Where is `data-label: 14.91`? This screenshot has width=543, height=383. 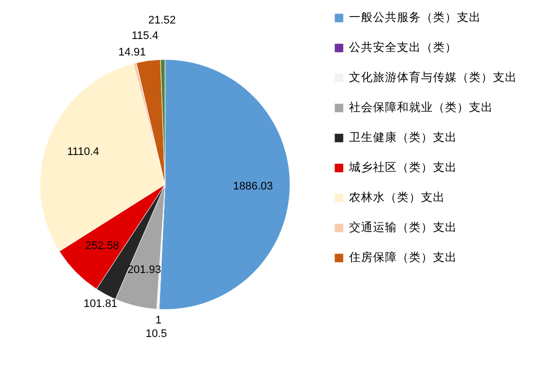 data-label: 14.91 is located at coordinates (132, 52).